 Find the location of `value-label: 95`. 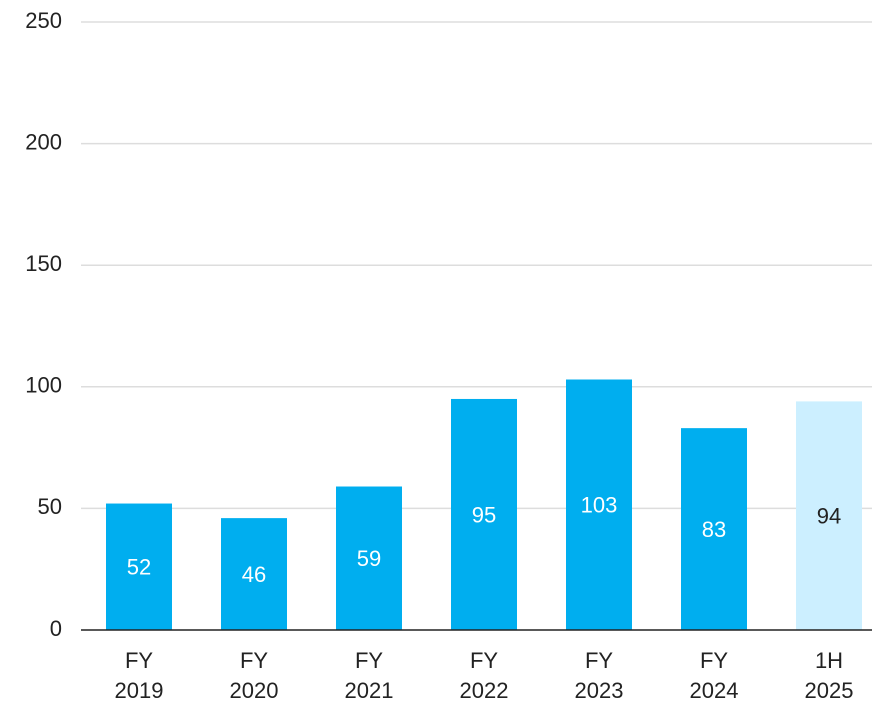

value-label: 95 is located at coordinates (484, 514).